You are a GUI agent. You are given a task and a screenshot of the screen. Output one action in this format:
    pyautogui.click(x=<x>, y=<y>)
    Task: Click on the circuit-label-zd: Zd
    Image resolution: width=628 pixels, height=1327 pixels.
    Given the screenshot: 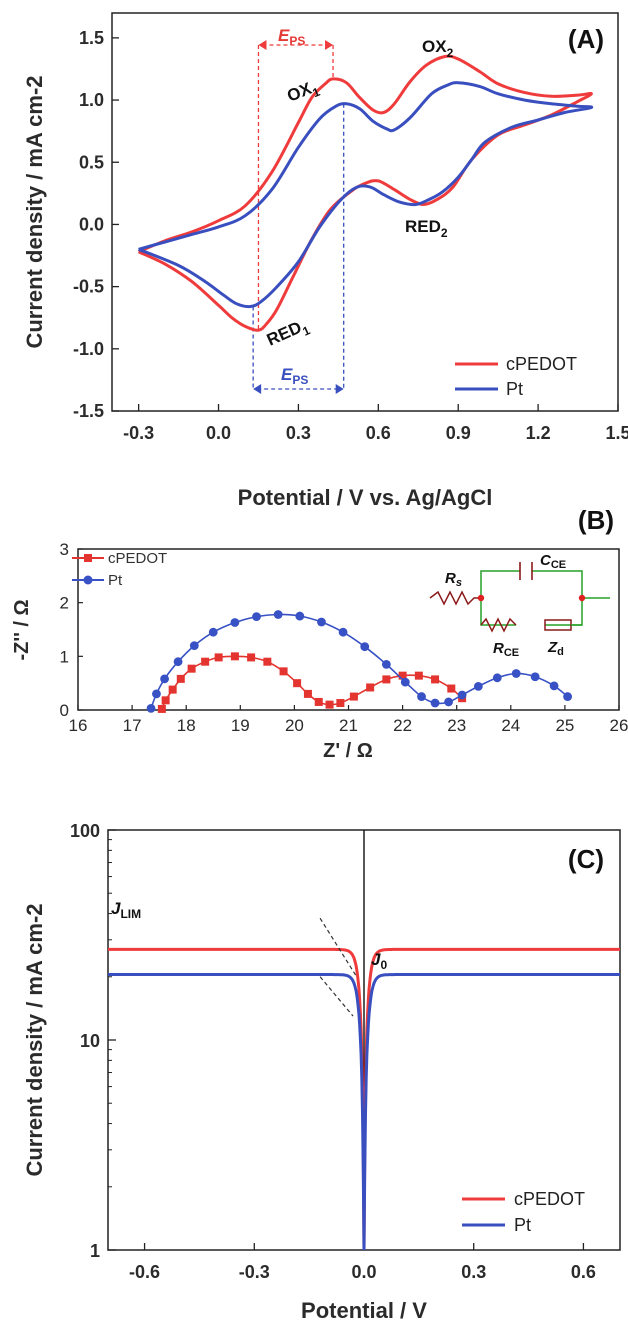 What is the action you would take?
    pyautogui.click(x=555, y=648)
    